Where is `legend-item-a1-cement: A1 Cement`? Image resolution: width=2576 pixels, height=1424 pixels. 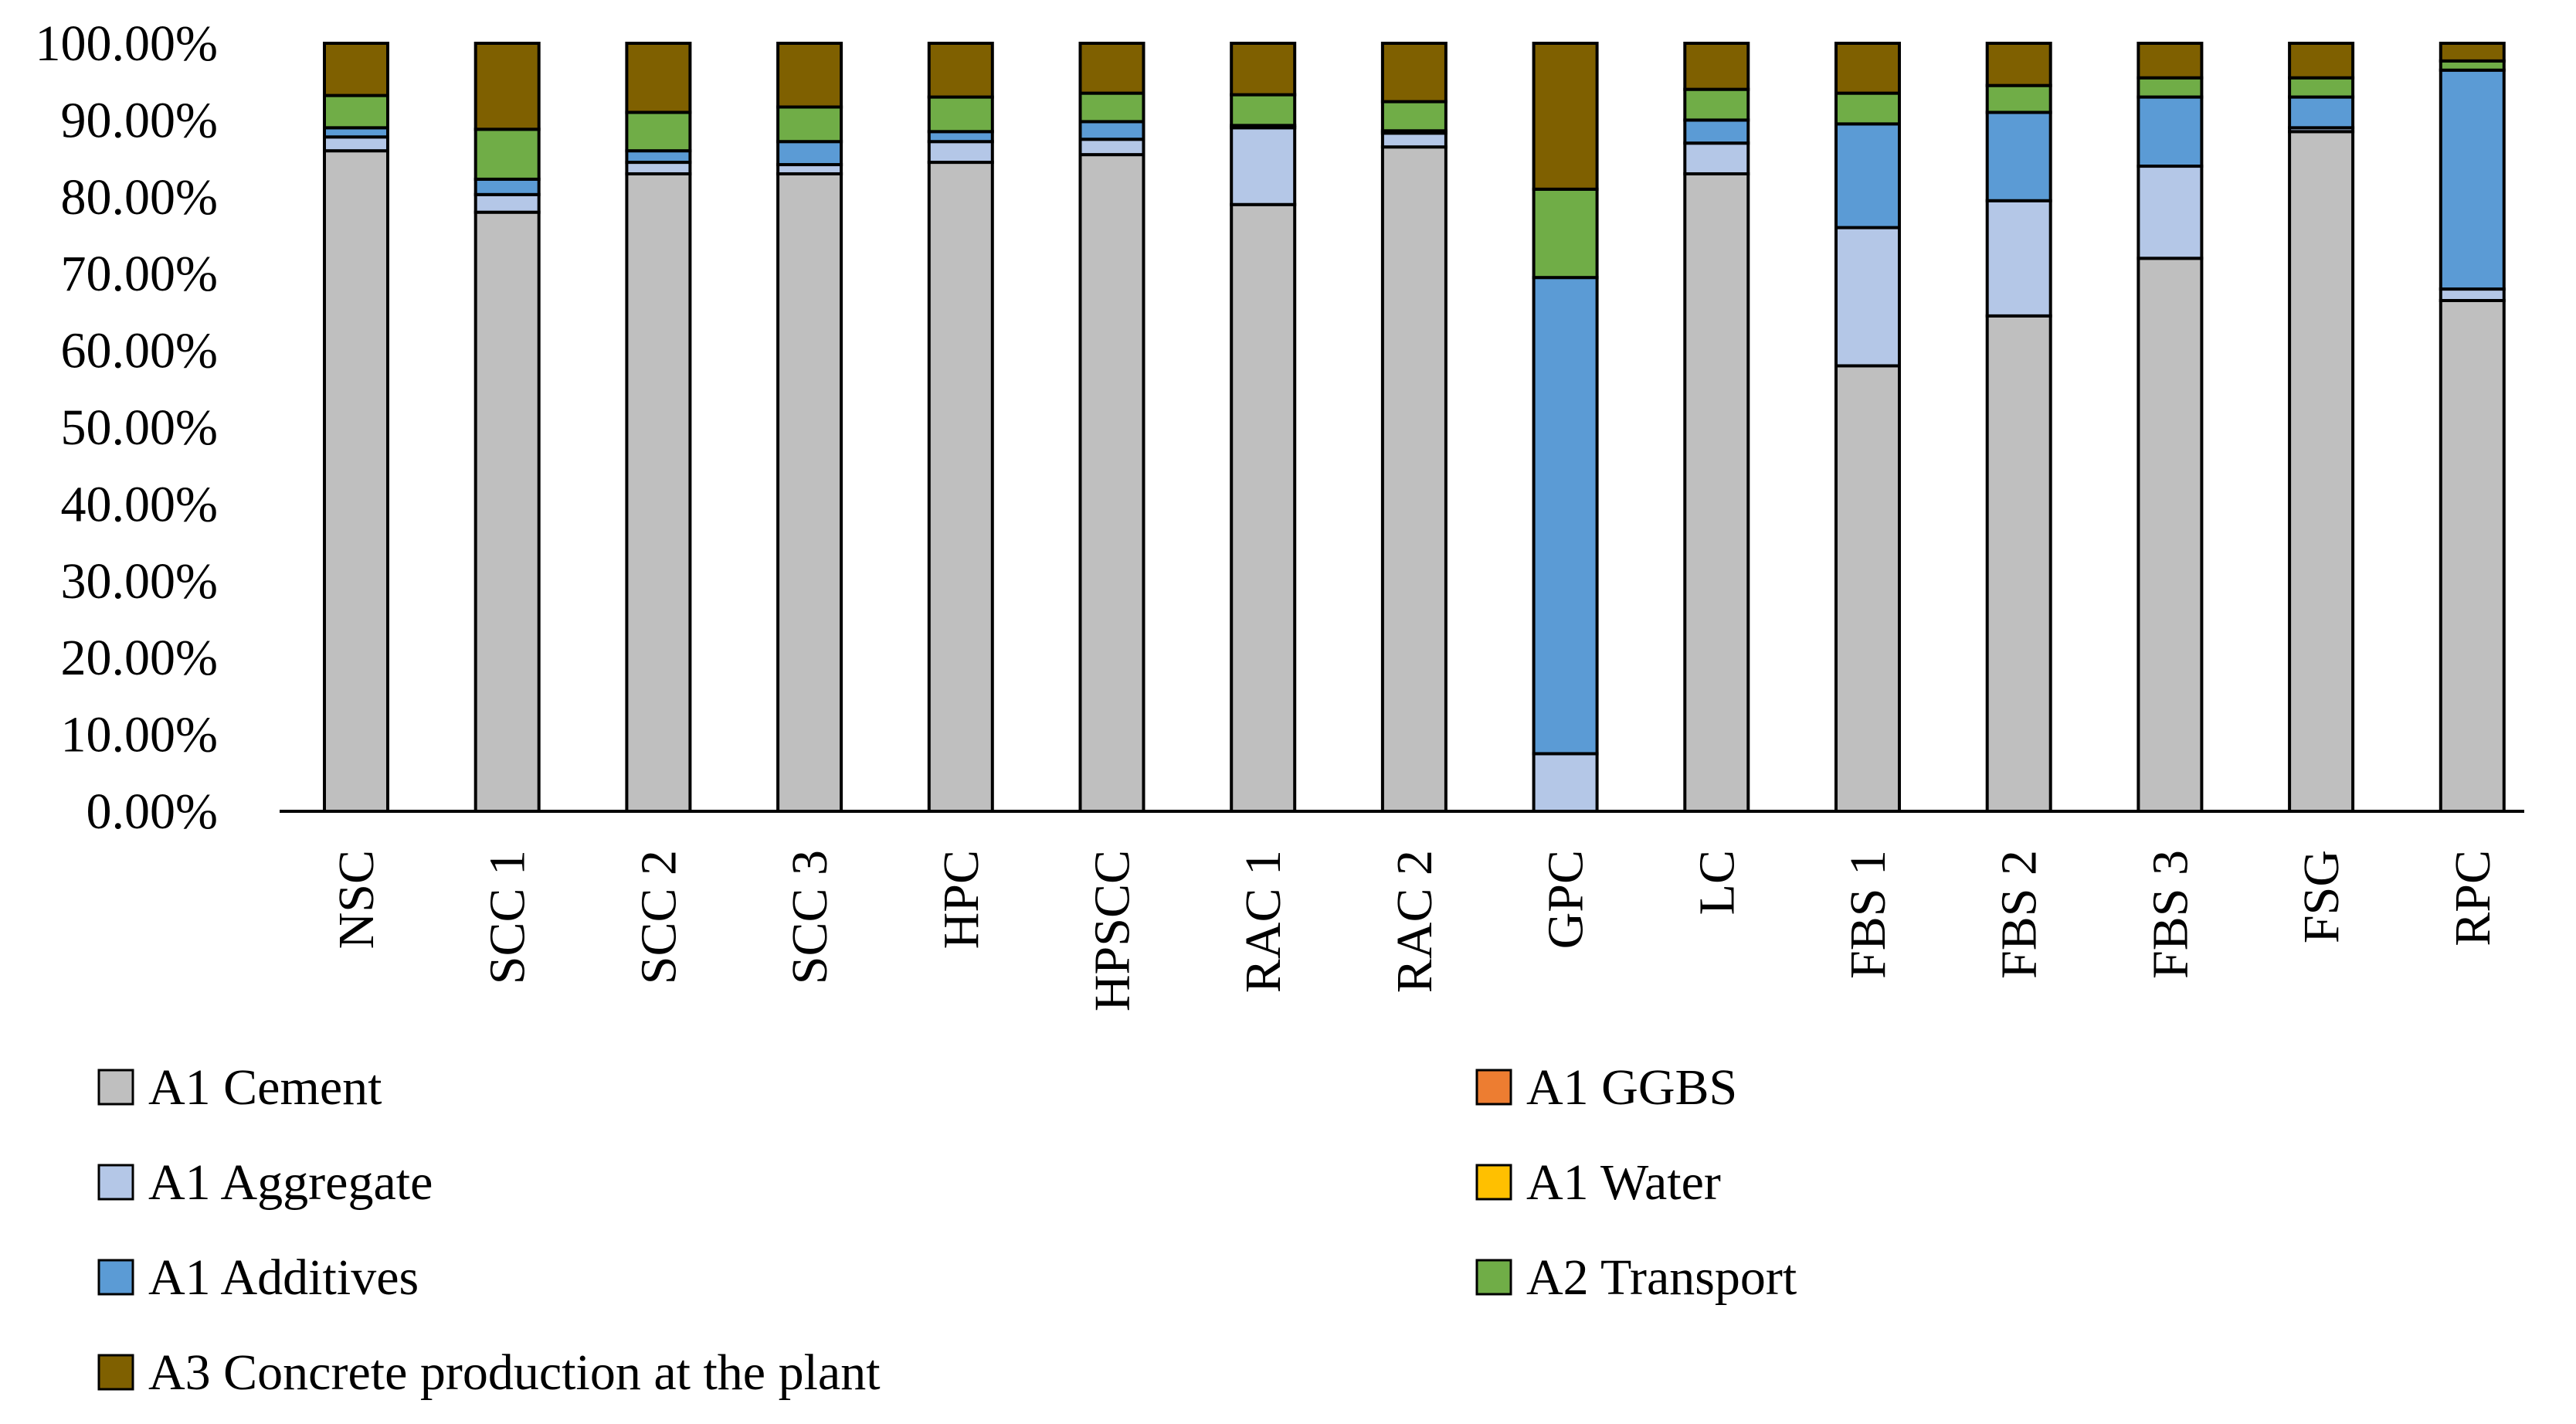
legend-item-a1-cement: A1 Cement is located at coordinates (239, 1087).